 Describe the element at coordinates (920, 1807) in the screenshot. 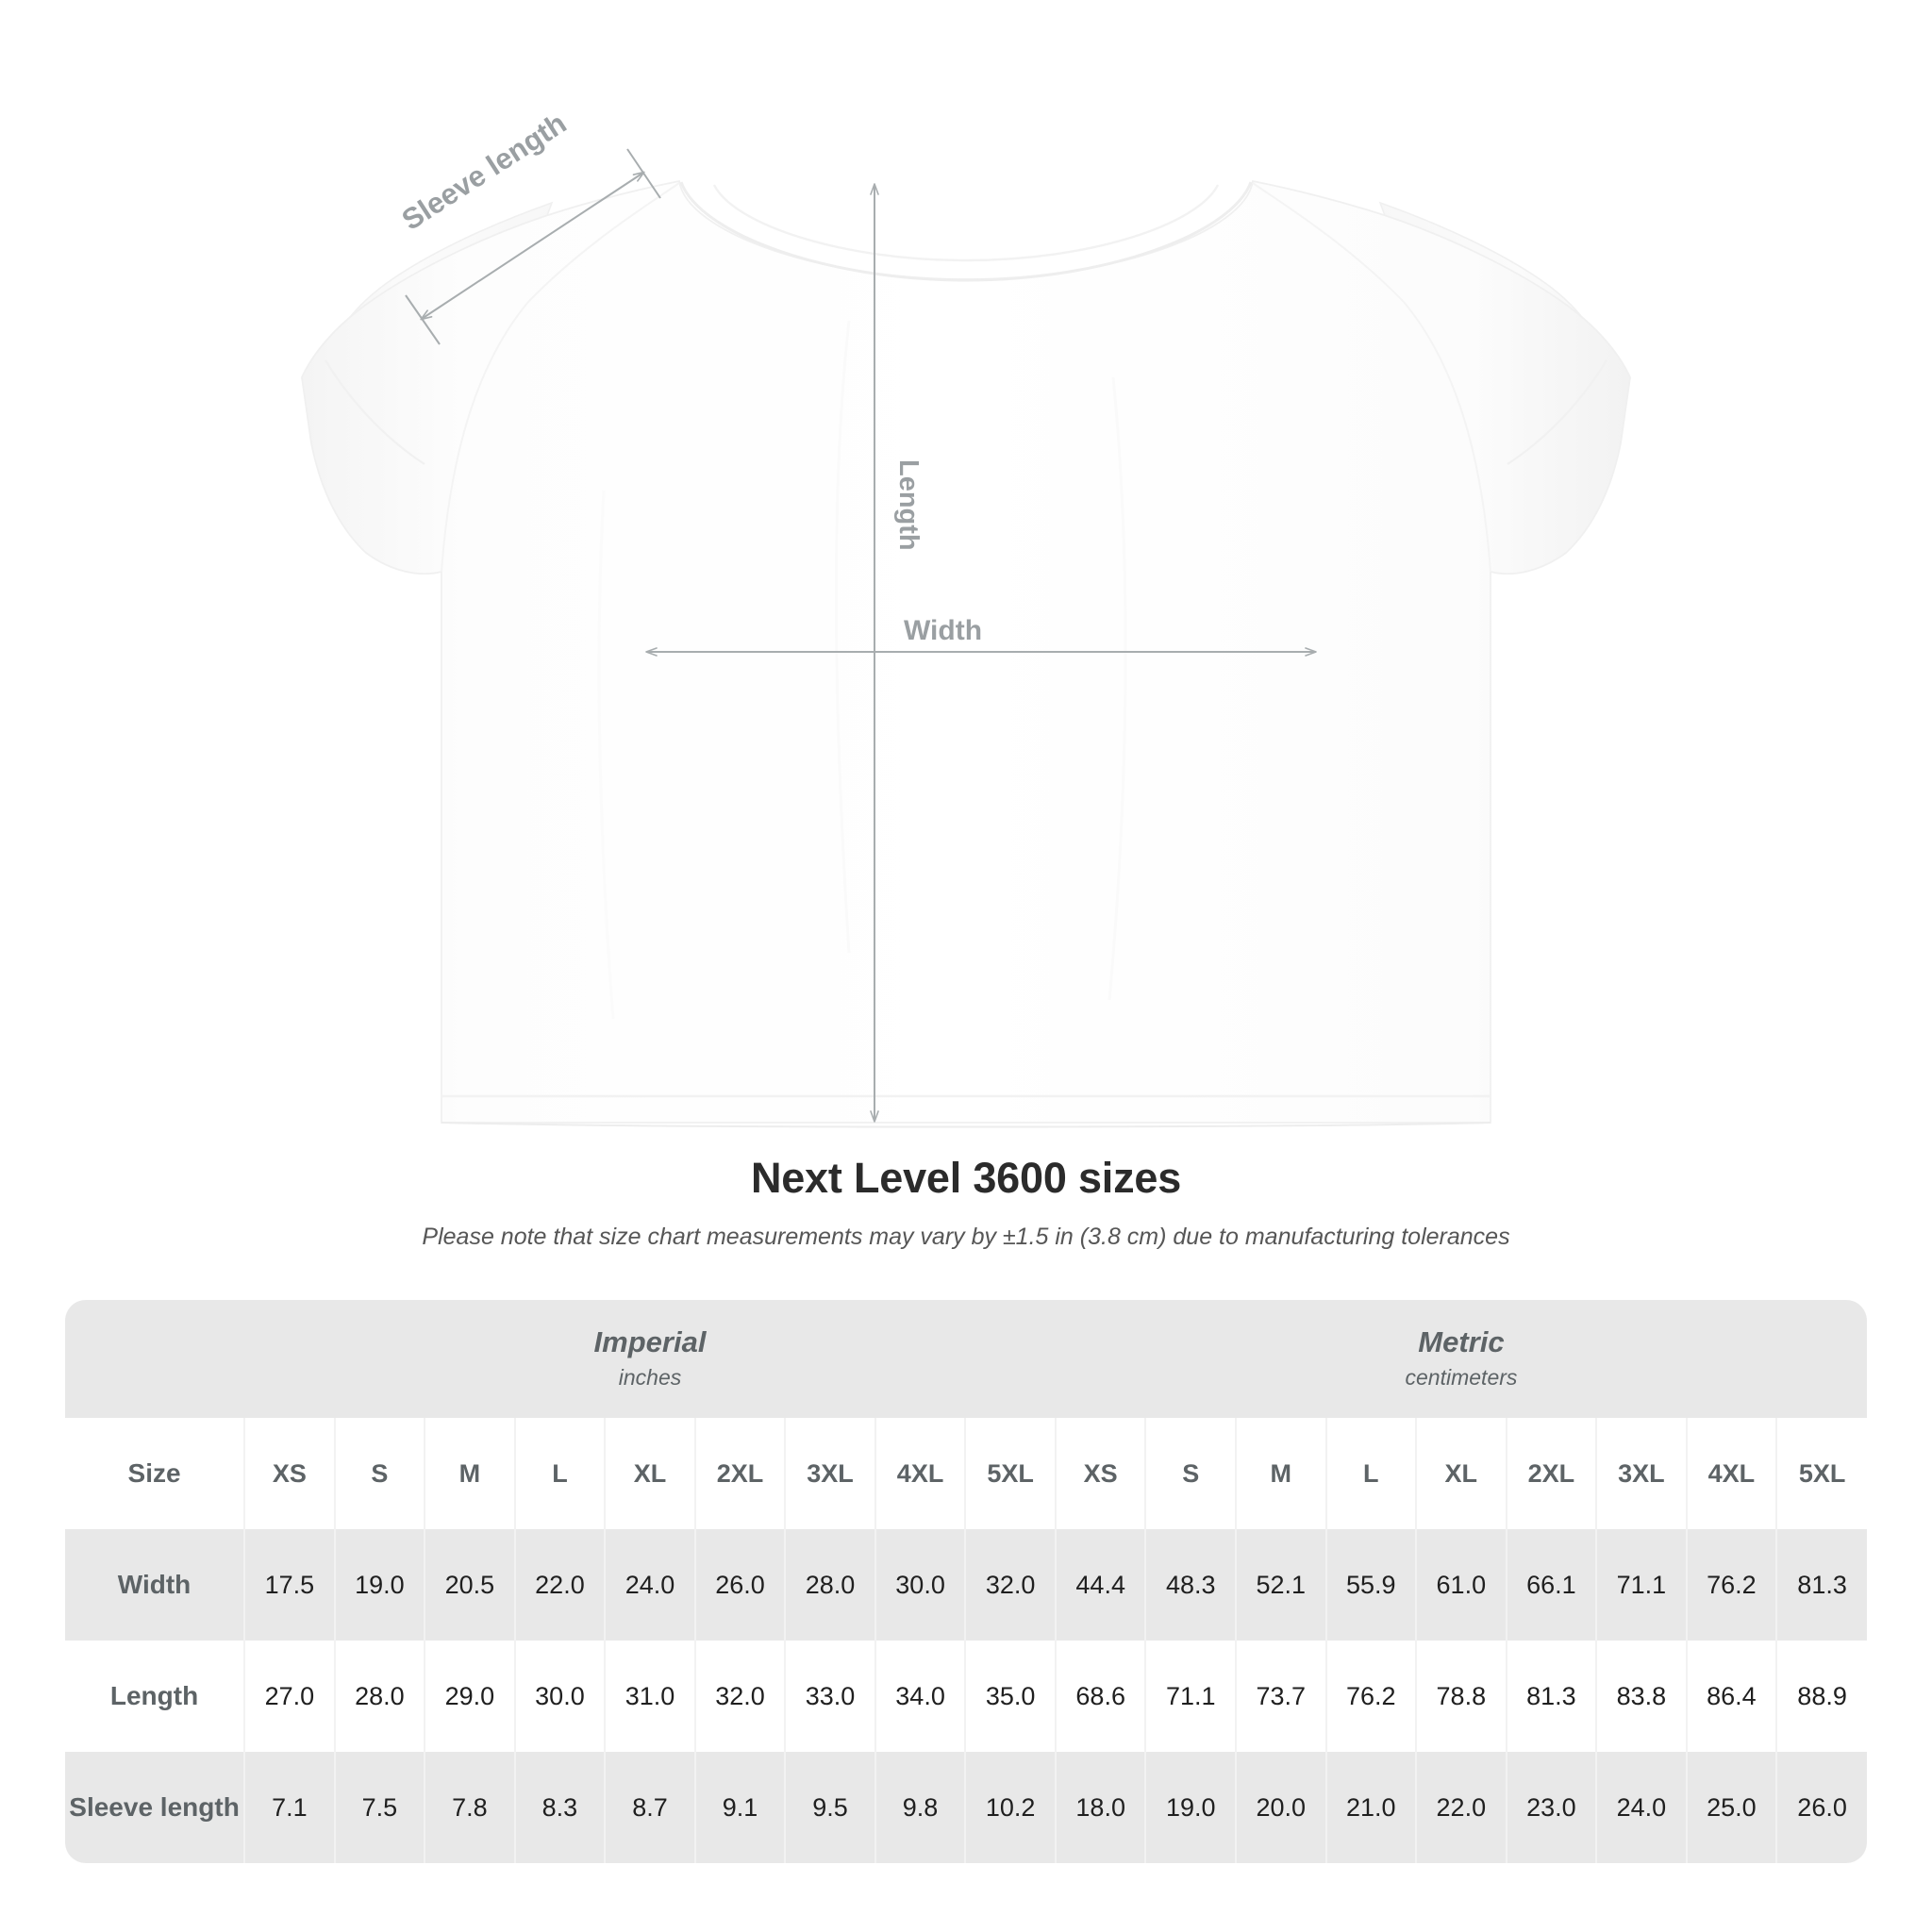

I see `measurement-cell: 9.8` at that location.